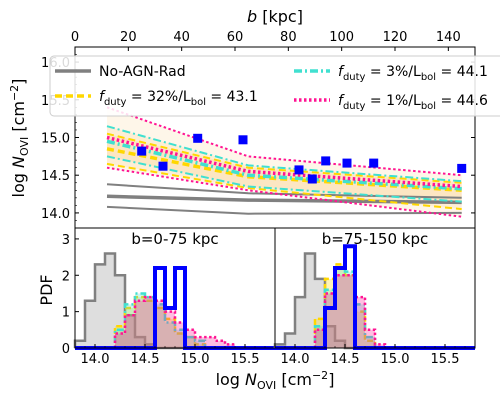  I want to click on curve-noagn-lower, so click(284, 210).